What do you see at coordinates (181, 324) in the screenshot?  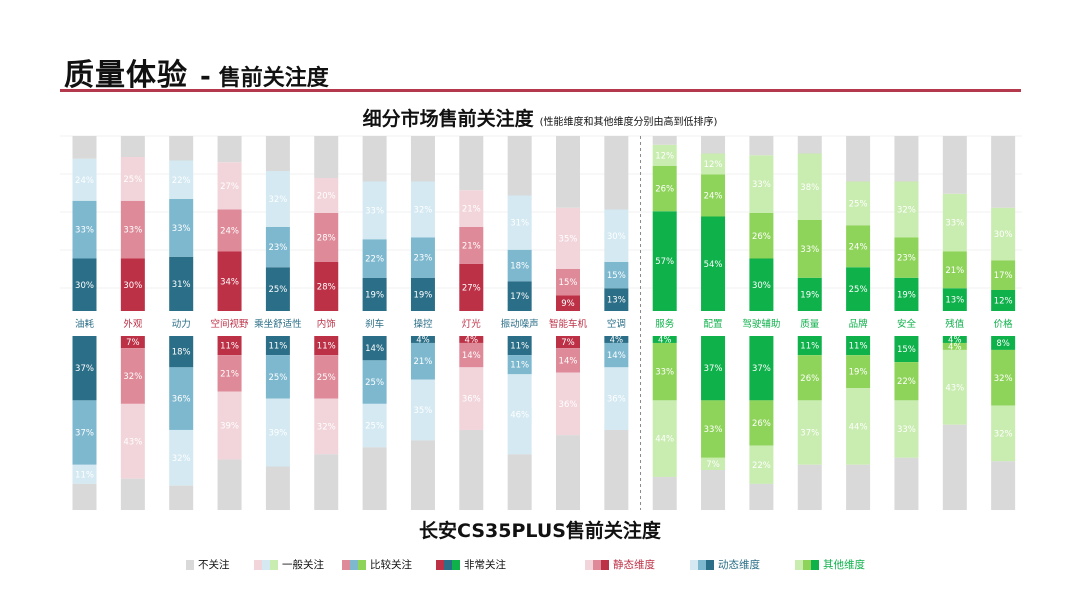 I see `category-label: 动力` at bounding box center [181, 324].